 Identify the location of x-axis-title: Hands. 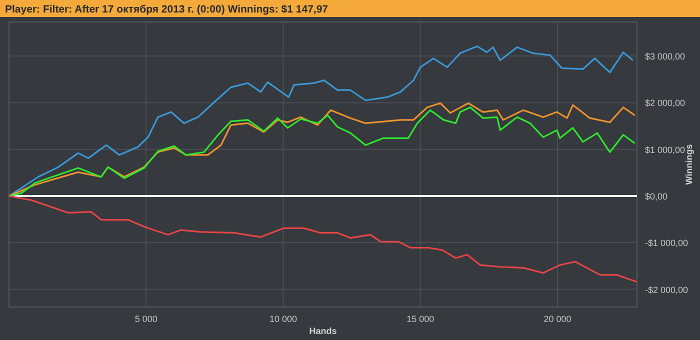
(323, 331).